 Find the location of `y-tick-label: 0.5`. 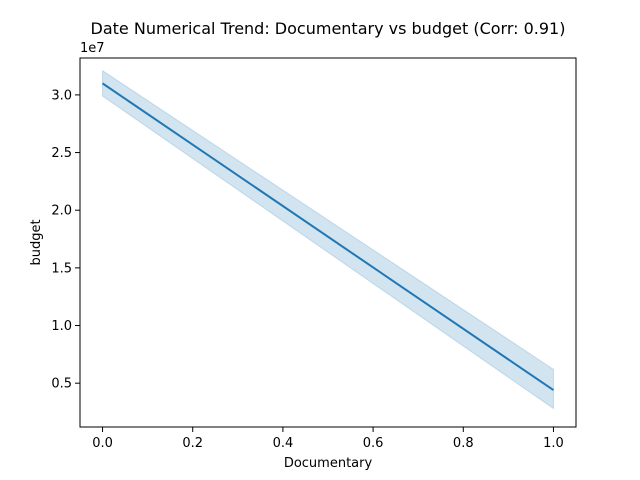

y-tick-label: 0.5 is located at coordinates (61, 384).